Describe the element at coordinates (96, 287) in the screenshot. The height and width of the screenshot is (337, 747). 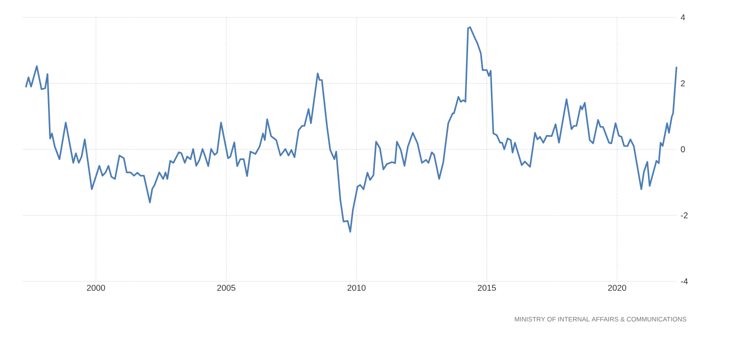
I see `x-tick-label: 2000` at that location.